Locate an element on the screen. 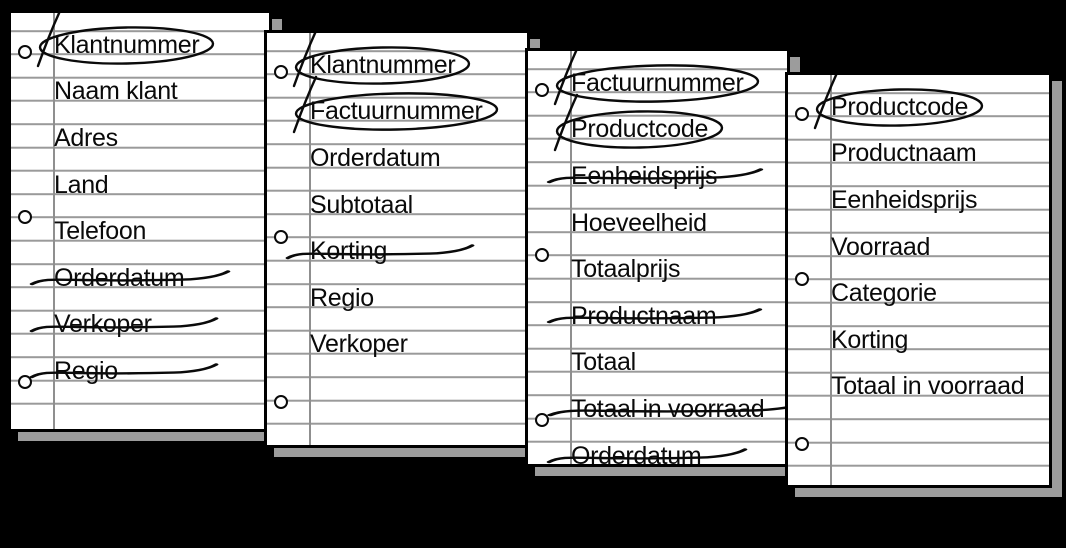  field-label: Productcode is located at coordinates (900, 106).